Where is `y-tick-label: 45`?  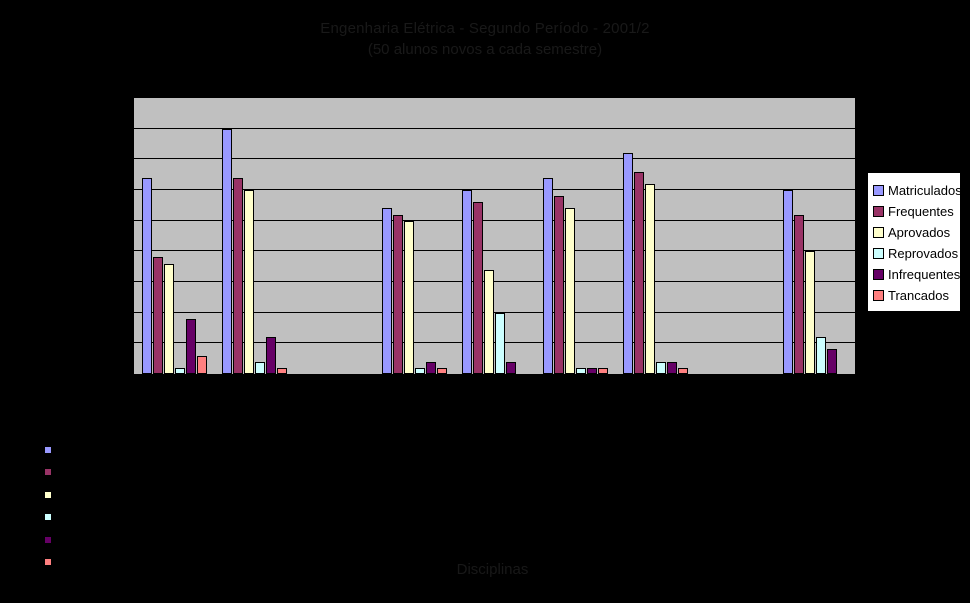 y-tick-label: 45 is located at coordinates (121, 98).